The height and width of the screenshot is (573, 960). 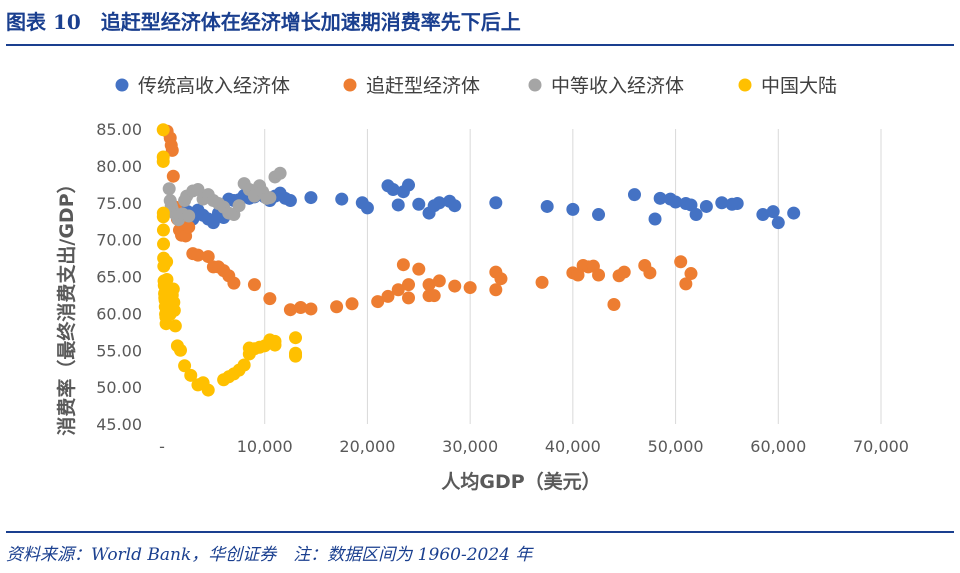 I want to click on y-tick-label: 60.00, so click(x=119, y=313).